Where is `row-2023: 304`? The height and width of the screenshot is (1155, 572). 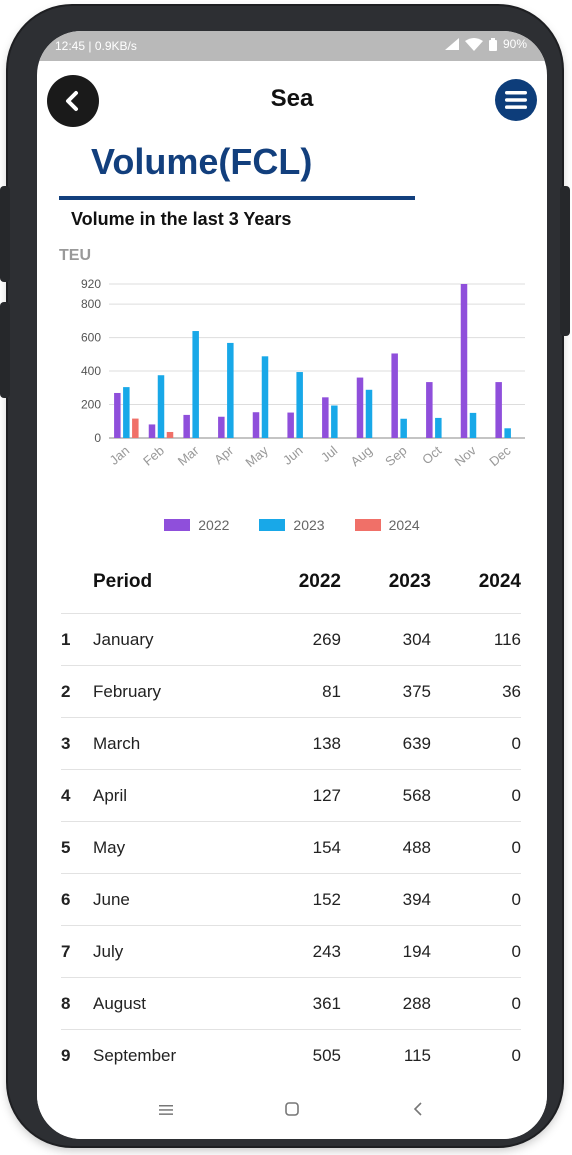
row-2023: 304 is located at coordinates (416, 639).